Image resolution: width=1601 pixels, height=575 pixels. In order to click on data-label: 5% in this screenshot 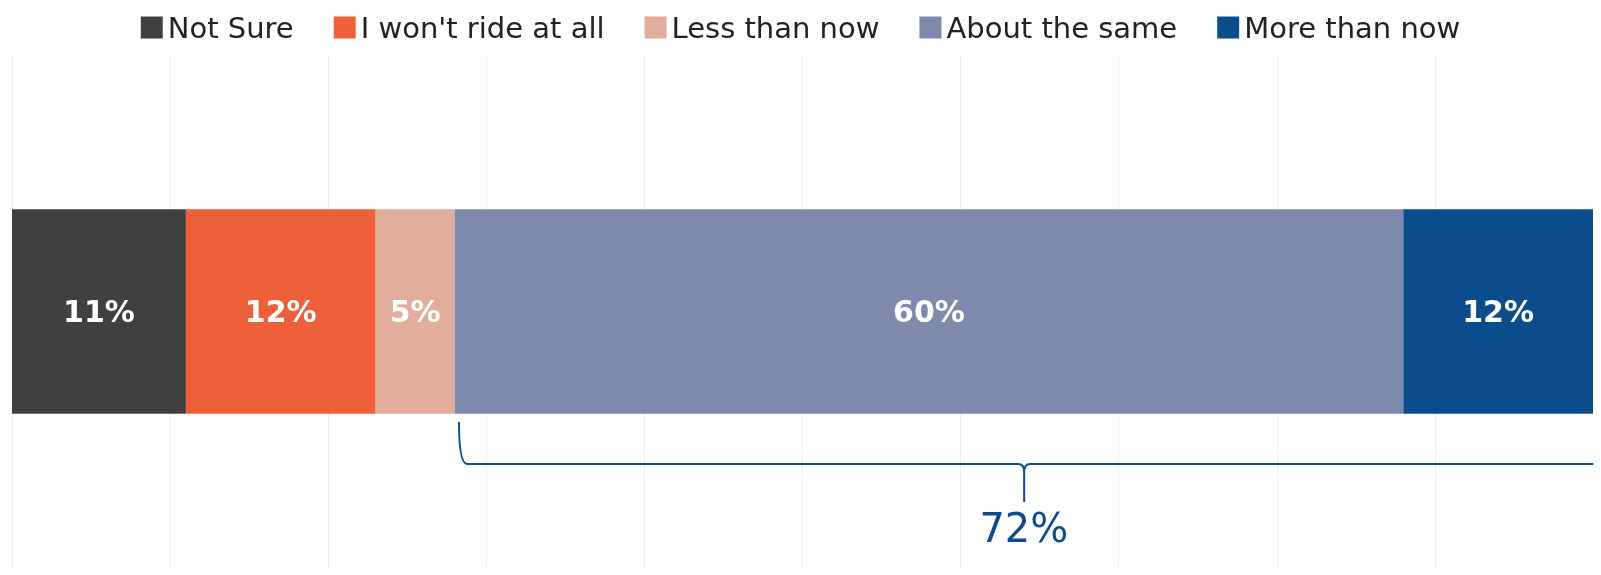, I will do `click(415, 311)`.